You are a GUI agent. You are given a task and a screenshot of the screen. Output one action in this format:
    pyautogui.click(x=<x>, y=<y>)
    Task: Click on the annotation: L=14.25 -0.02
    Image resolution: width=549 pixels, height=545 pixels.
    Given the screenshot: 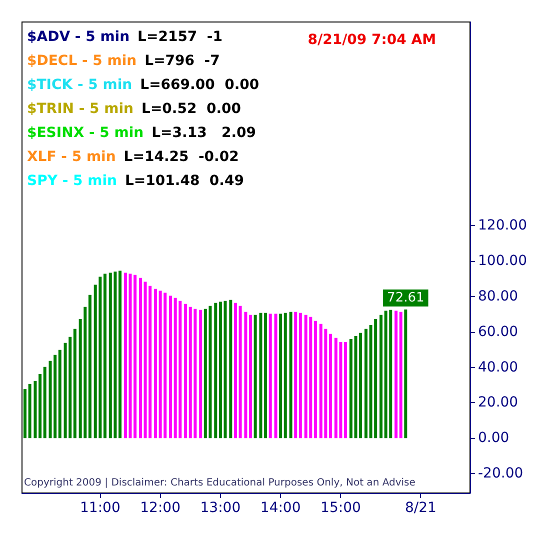 What is the action you would take?
    pyautogui.click(x=181, y=157)
    